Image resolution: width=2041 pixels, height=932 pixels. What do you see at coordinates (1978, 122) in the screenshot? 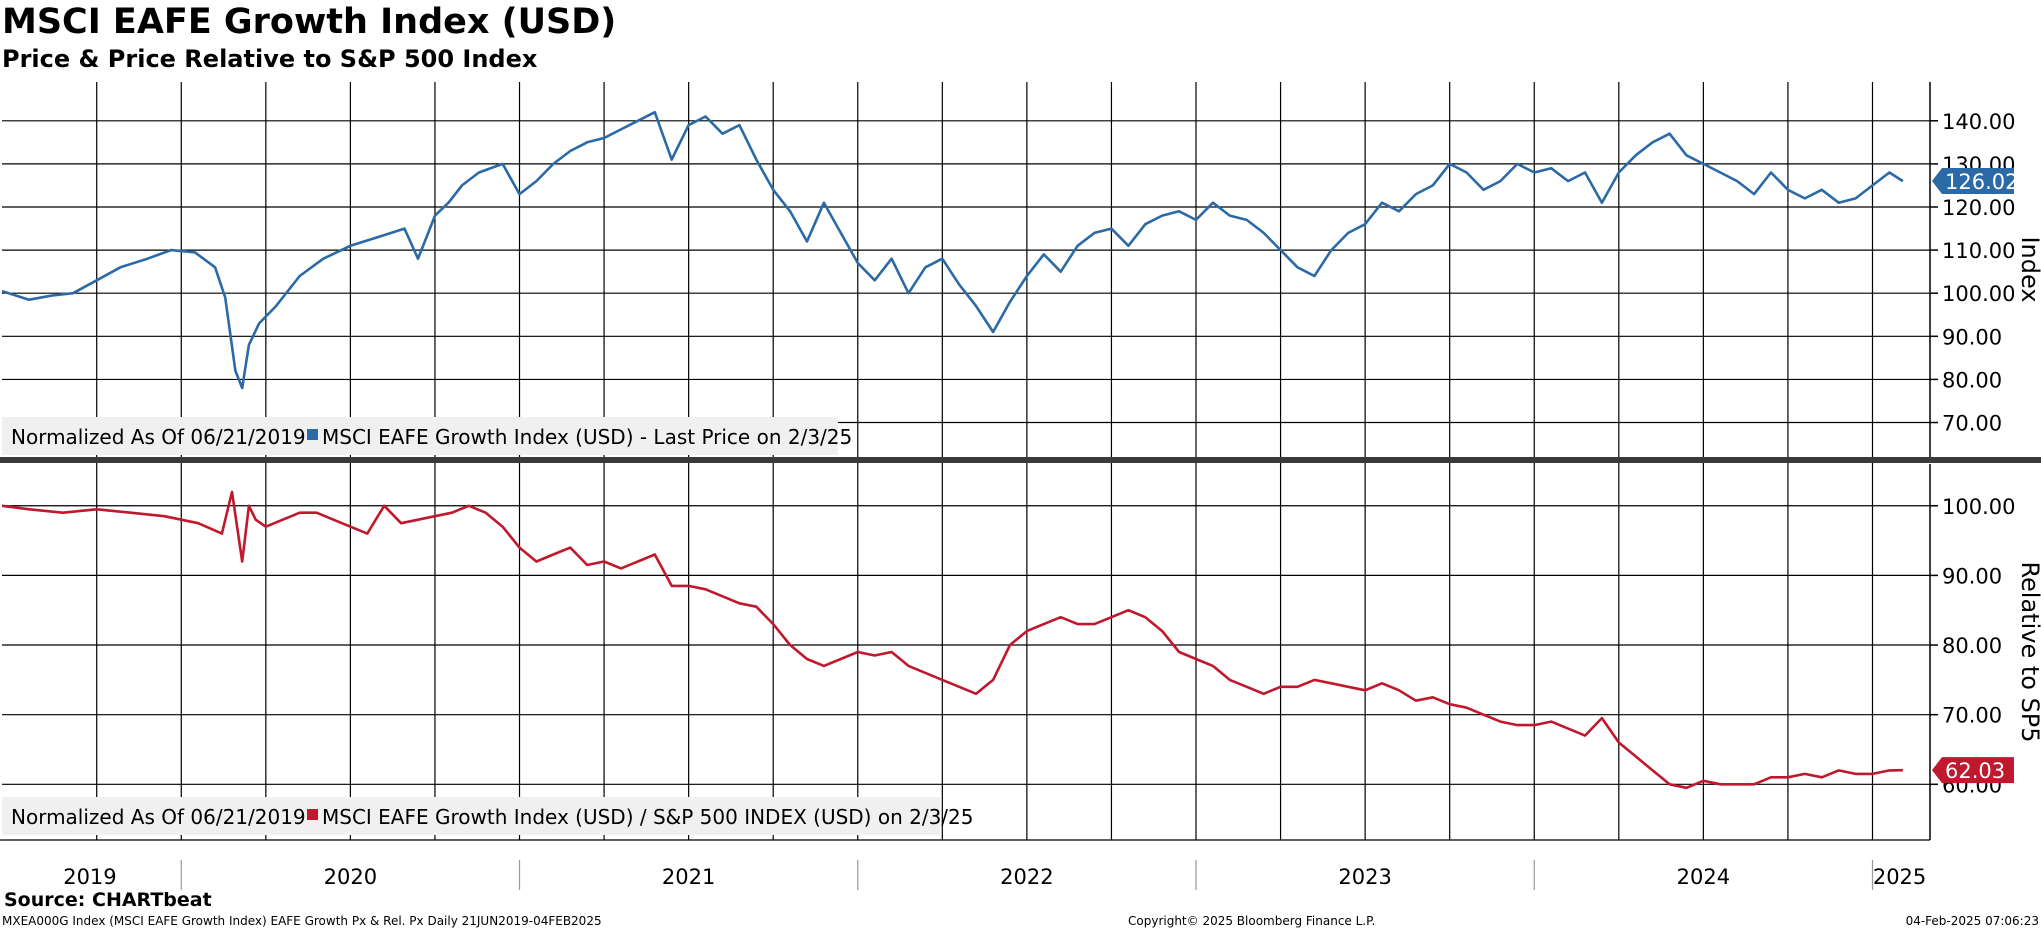
I see `price-y-tick-label: 140.00` at bounding box center [1978, 122].